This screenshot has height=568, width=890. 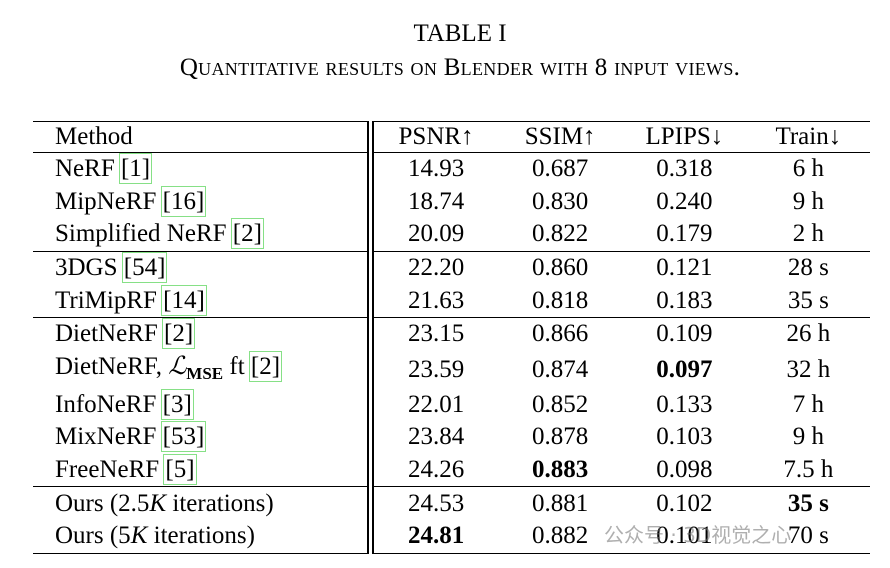 What do you see at coordinates (684, 437) in the screenshot?
I see `metric-cell: 0.103` at bounding box center [684, 437].